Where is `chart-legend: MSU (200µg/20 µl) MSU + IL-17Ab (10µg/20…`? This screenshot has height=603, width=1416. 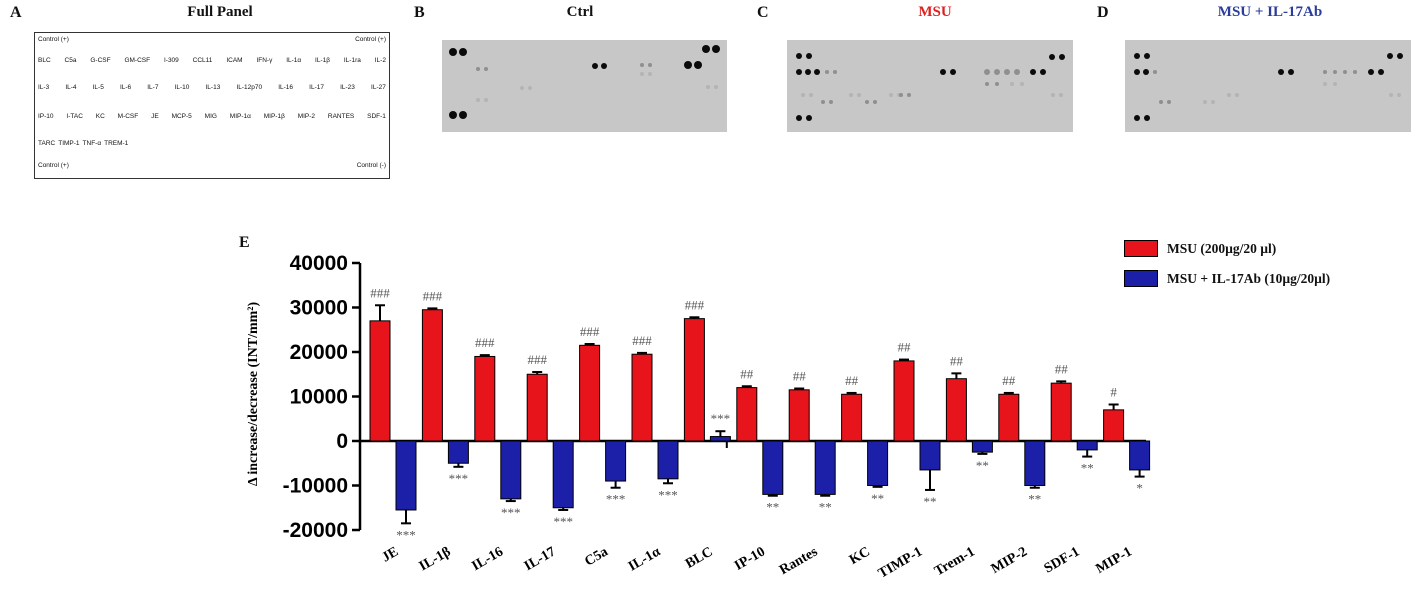 chart-legend: MSU (200µg/20 µl) MSU + IL-17Ab (10µg/20… is located at coordinates (1227, 270).